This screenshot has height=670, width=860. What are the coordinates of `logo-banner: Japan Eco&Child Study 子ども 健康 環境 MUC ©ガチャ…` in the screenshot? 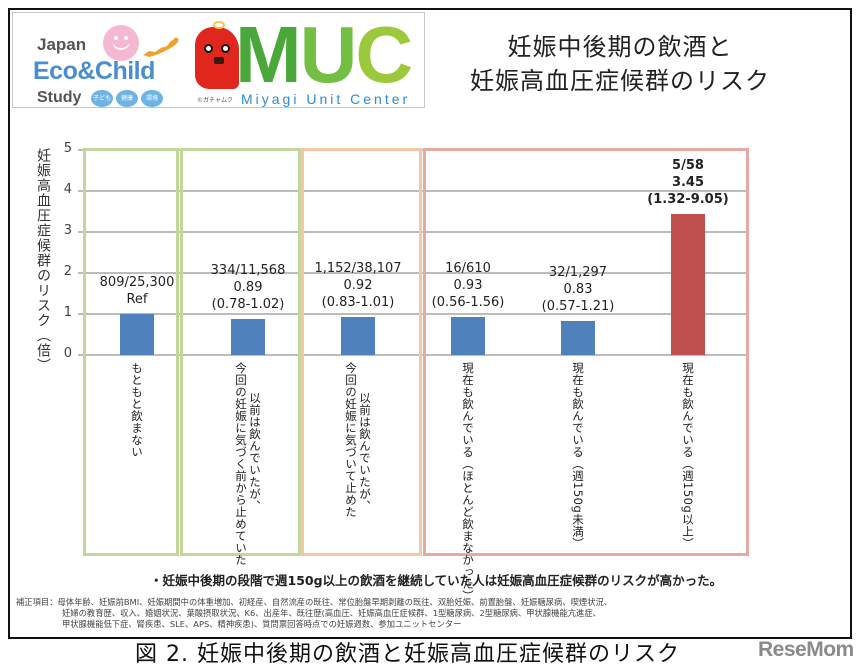 It's located at (218, 60).